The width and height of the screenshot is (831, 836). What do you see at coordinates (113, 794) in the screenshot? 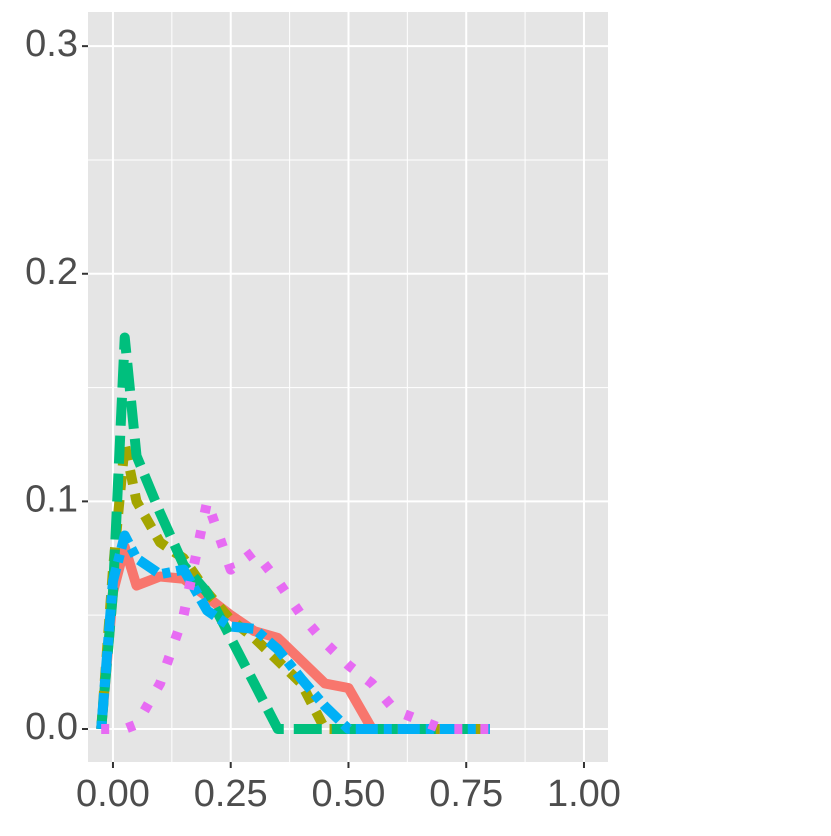
I see `x-tick-label: 0.00` at bounding box center [113, 794].